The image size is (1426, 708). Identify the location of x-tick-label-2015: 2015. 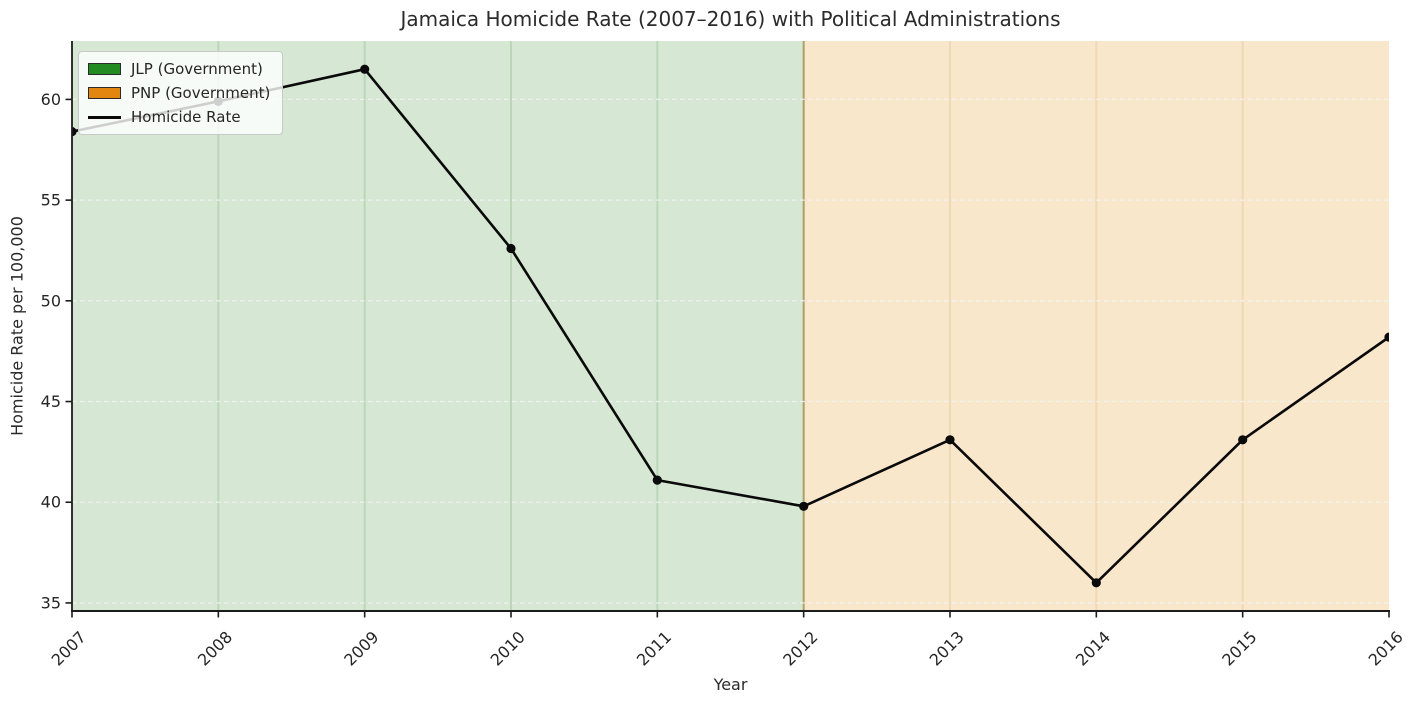
(1239, 648).